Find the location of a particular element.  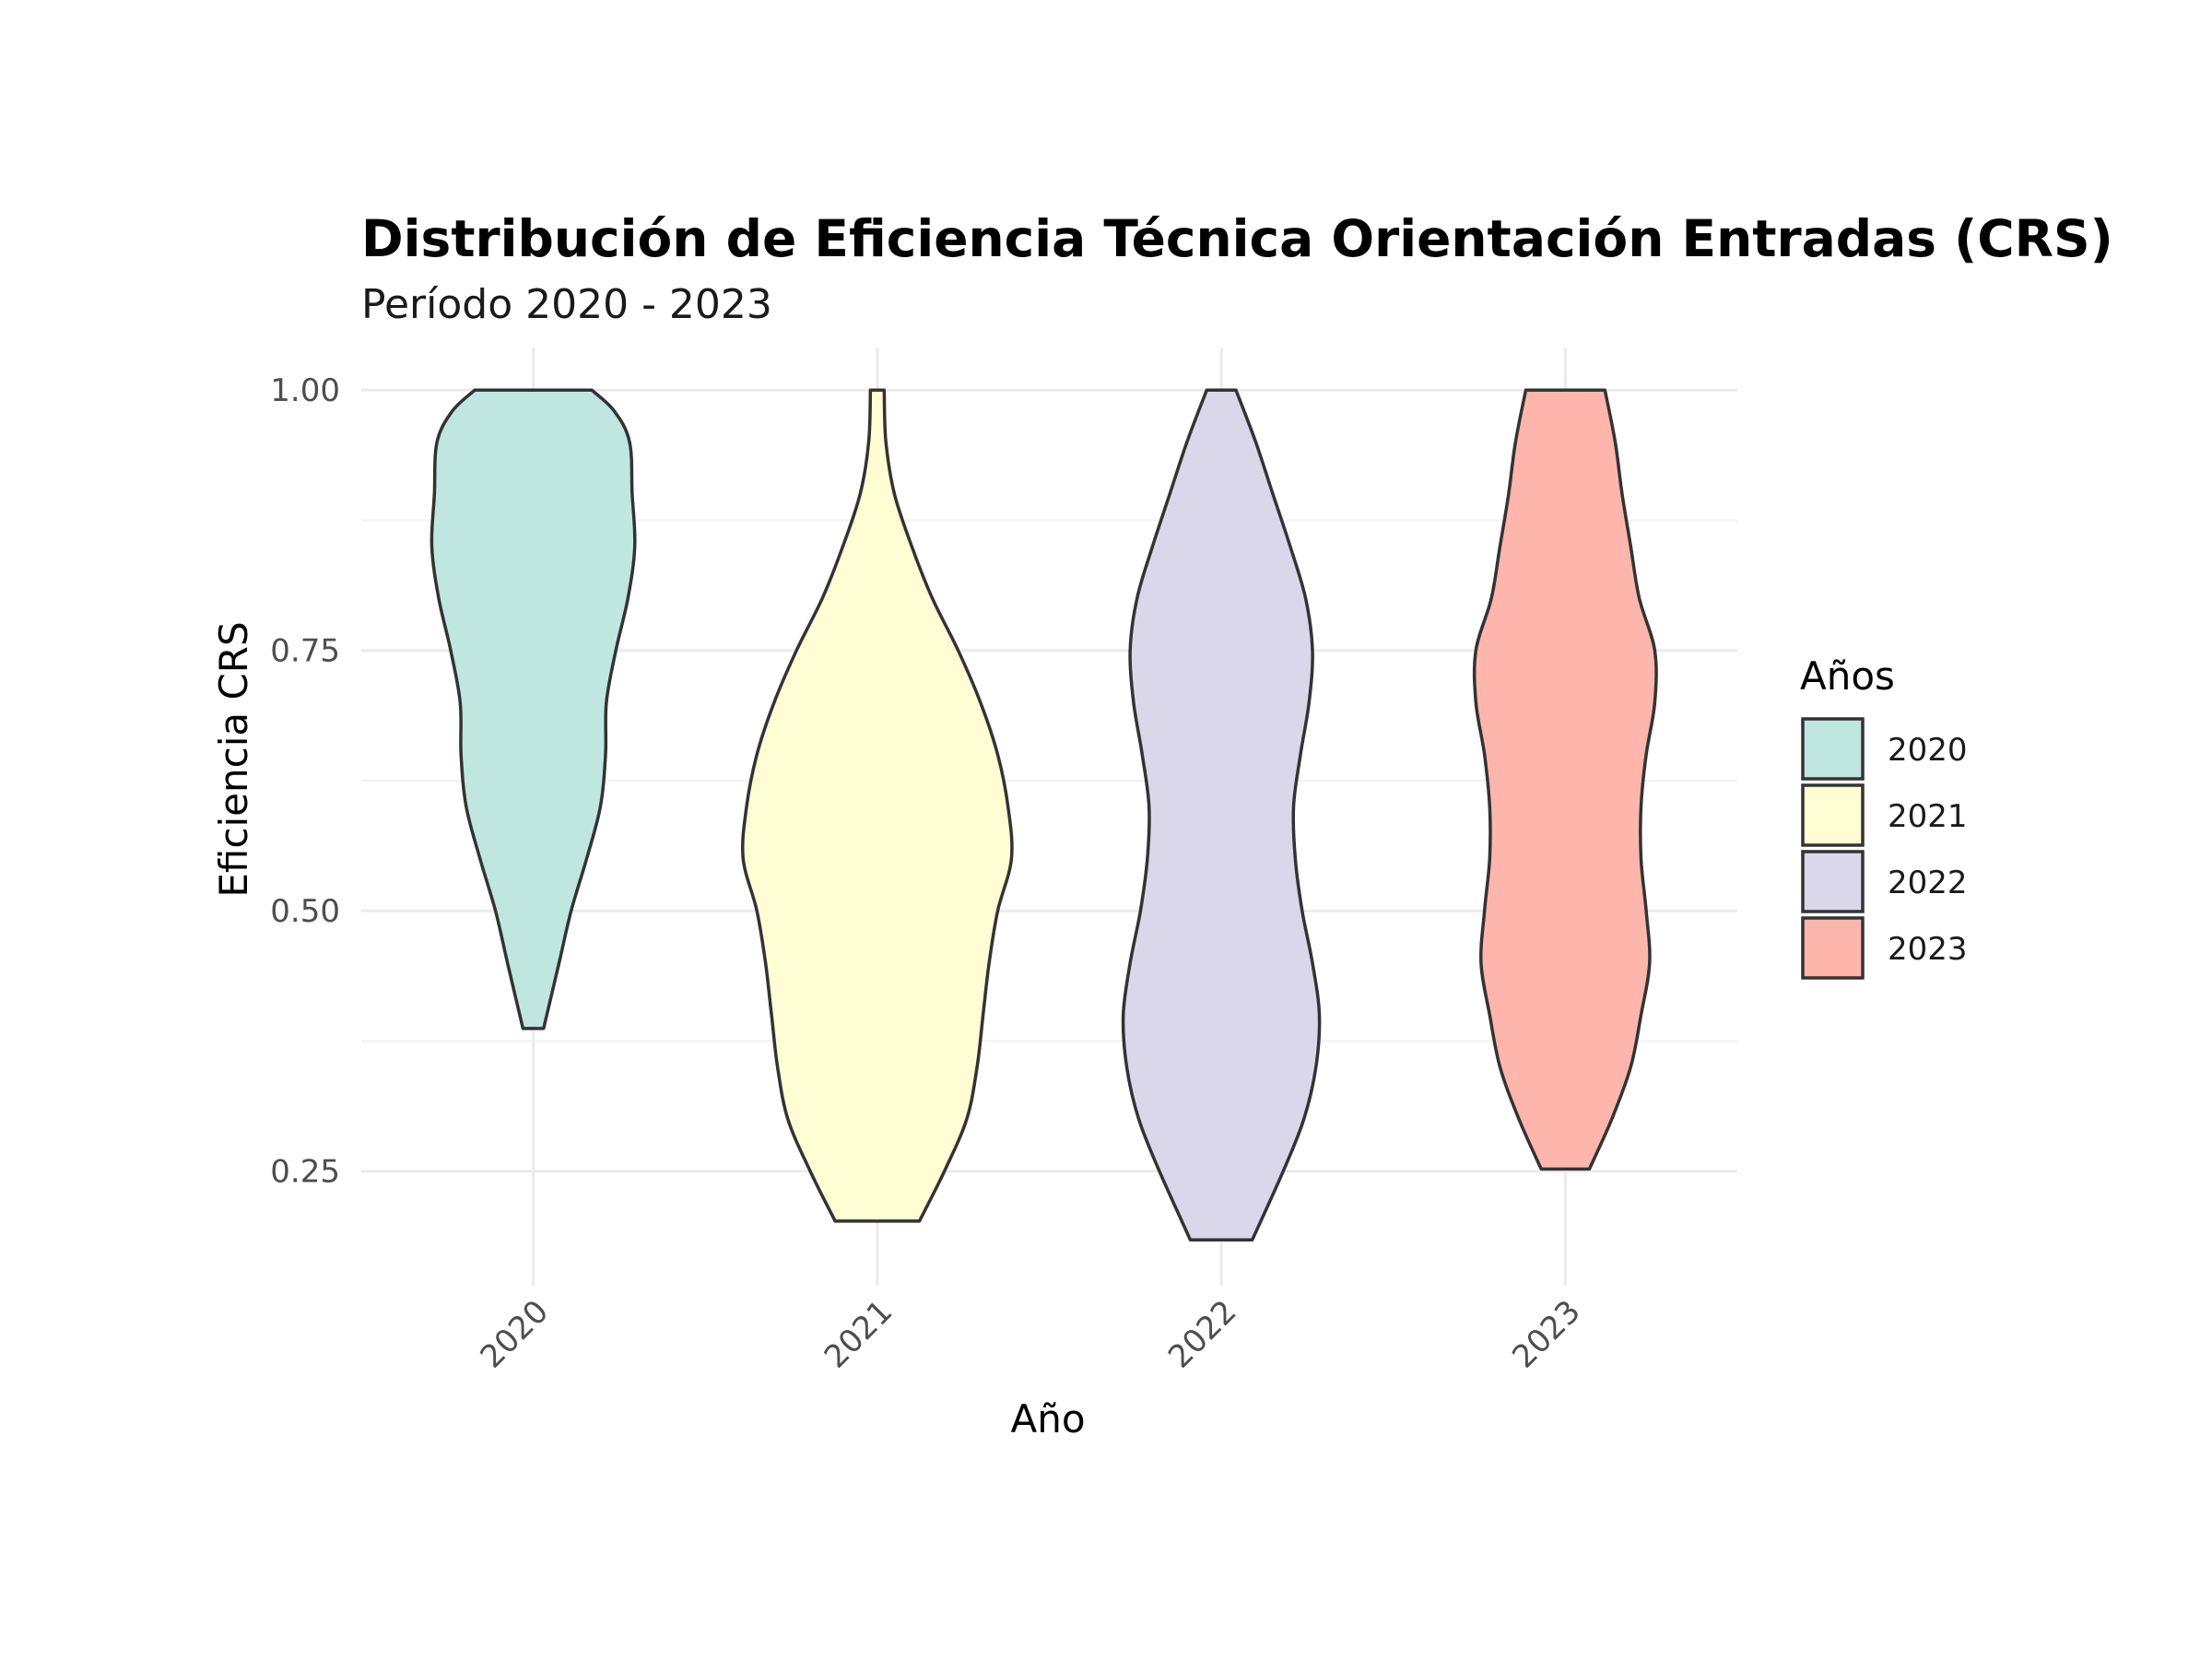

y-tick-label: 0.75 is located at coordinates (305, 651).